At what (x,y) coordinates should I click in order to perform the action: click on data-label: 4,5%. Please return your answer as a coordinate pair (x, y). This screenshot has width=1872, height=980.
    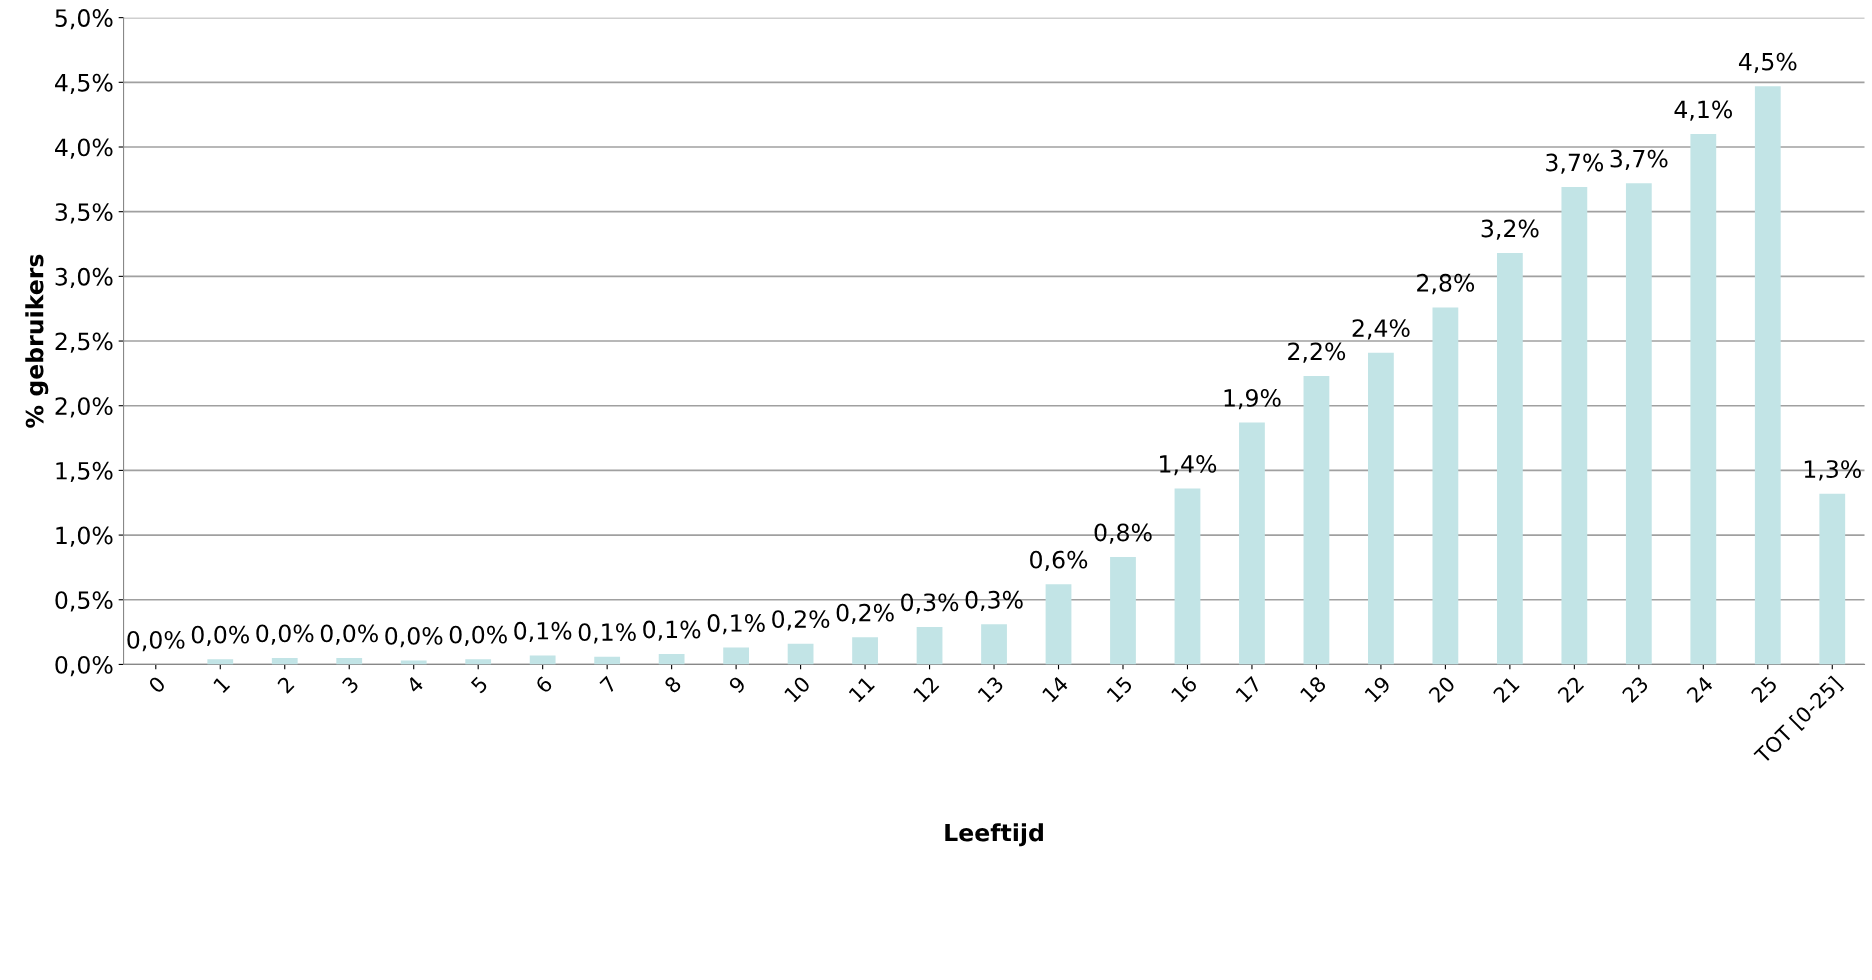
    Looking at the image, I should click on (1767, 62).